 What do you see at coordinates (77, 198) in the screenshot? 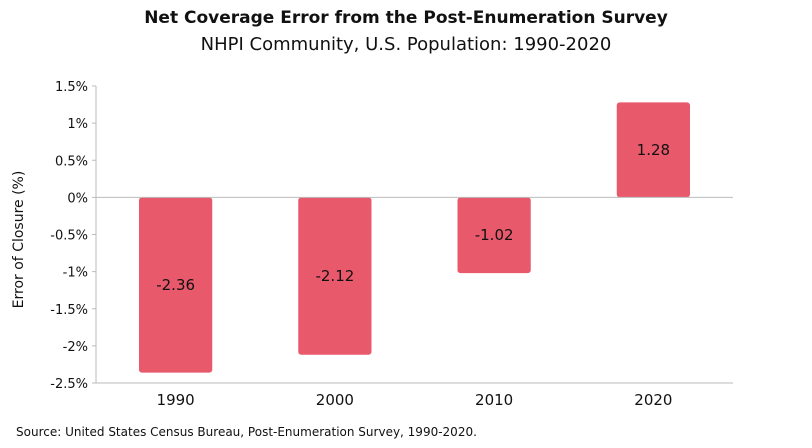
I see `y-tick-label: 0%` at bounding box center [77, 198].